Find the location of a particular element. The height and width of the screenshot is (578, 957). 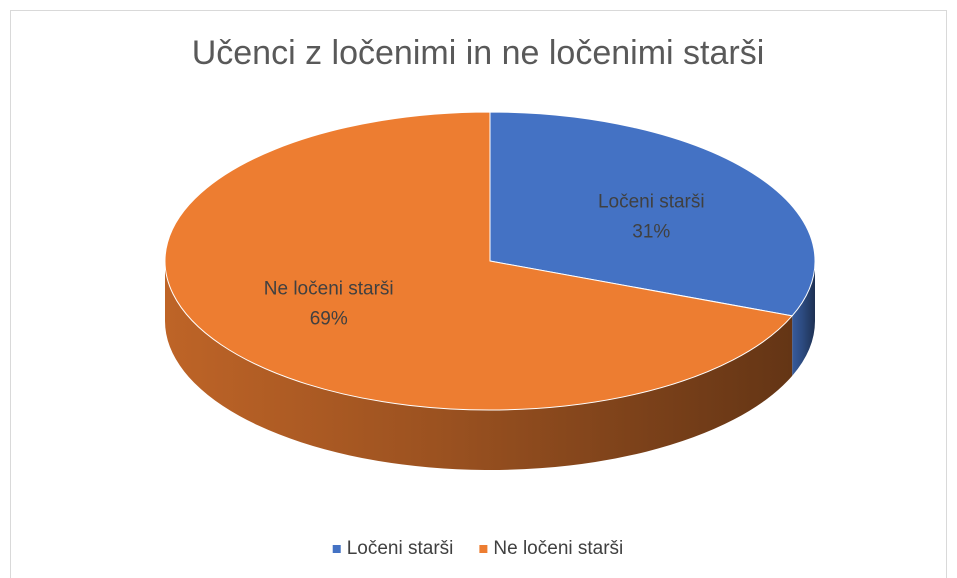

chart-title: Učenci z ločenimi in ne ločenimi starši is located at coordinates (478, 53).